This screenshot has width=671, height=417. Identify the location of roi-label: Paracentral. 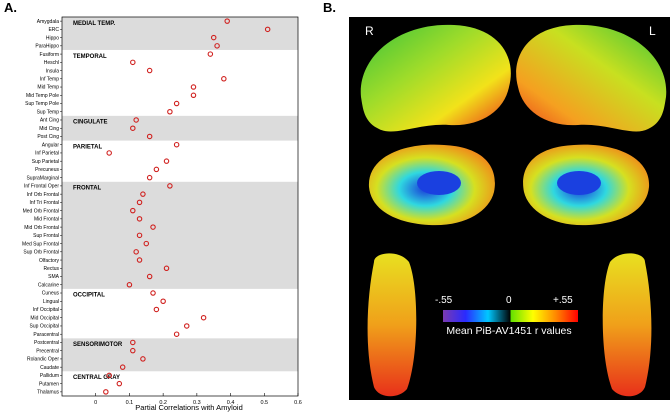
(46, 335).